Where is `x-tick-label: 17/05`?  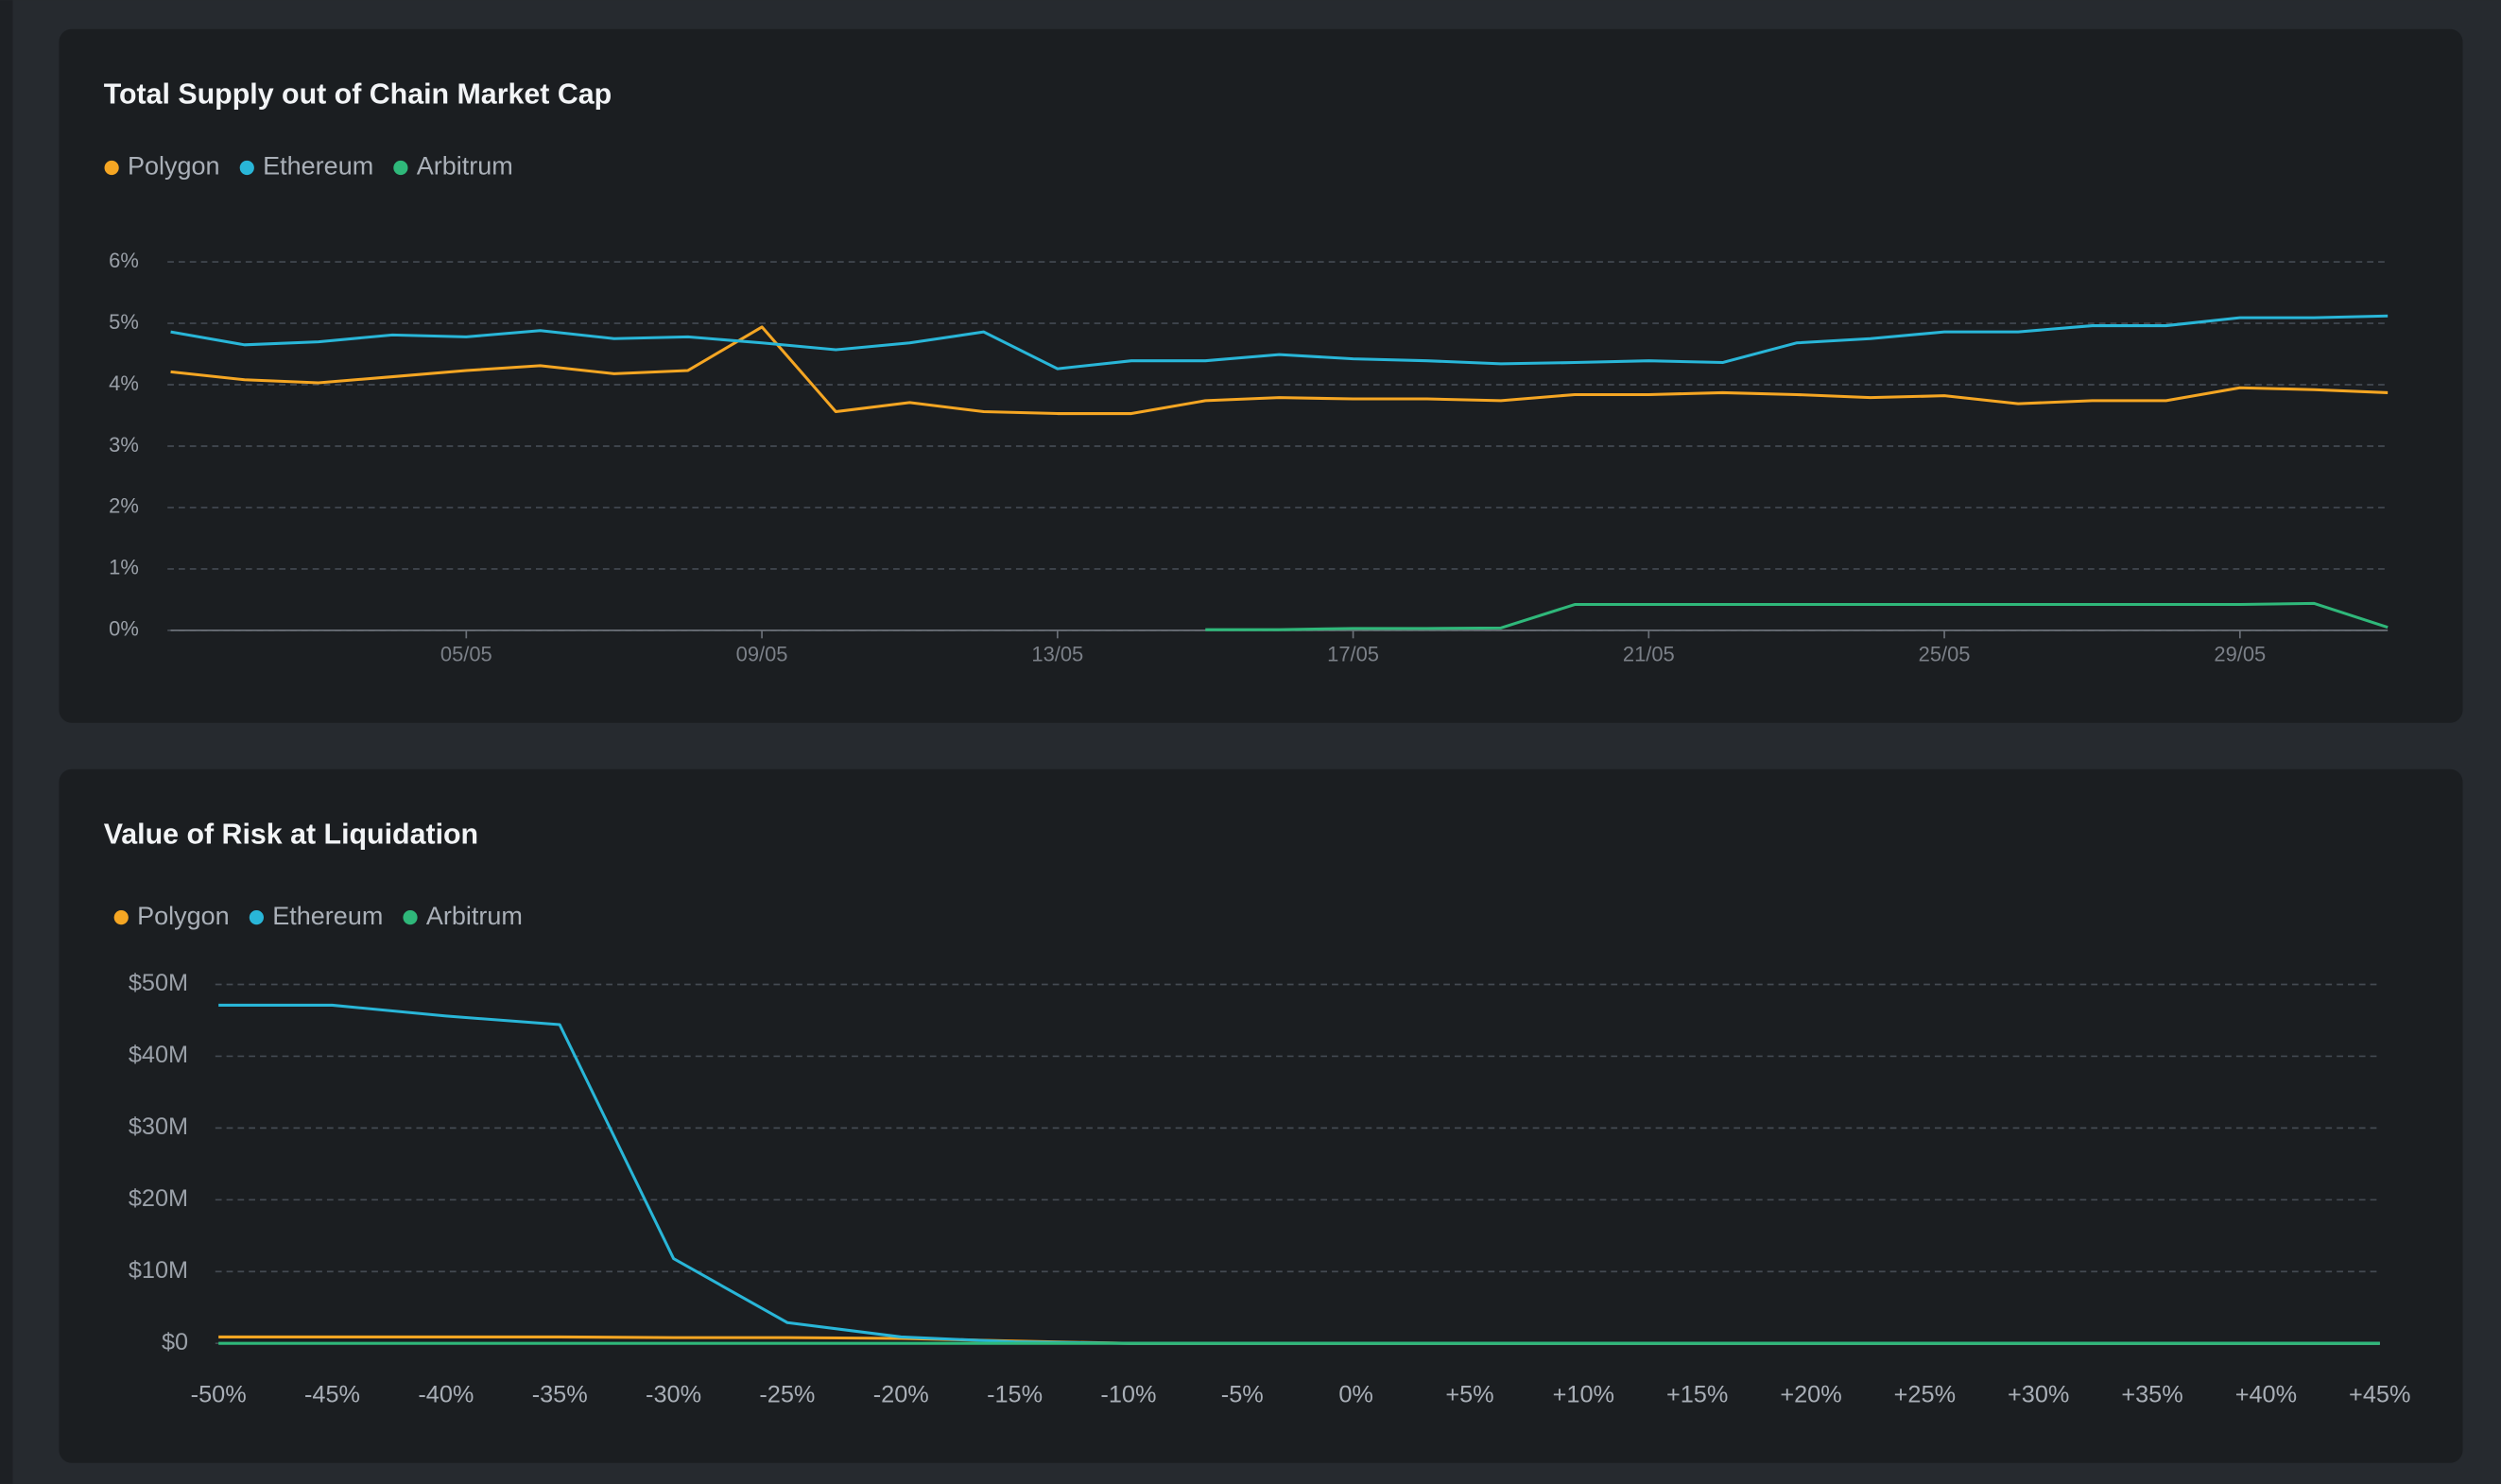
x-tick-label: 17/05 is located at coordinates (1353, 654).